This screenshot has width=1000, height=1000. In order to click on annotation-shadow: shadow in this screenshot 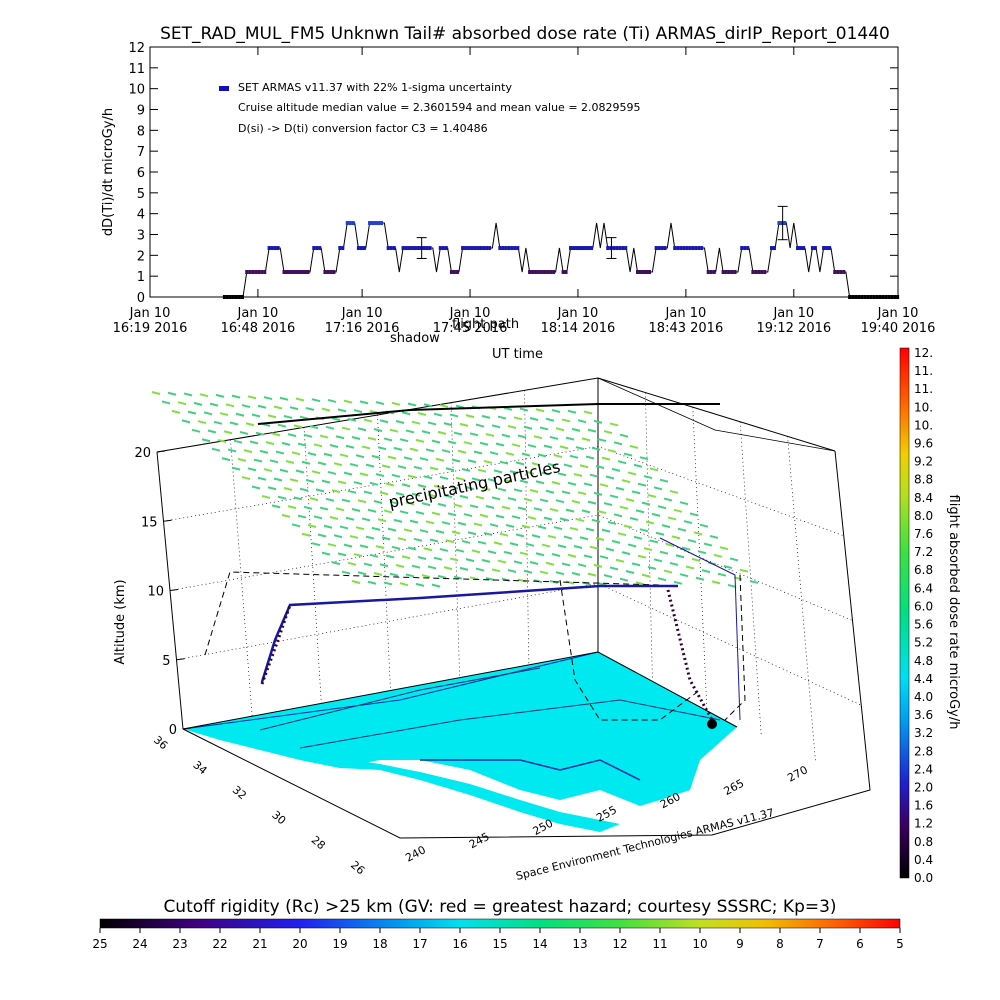, I will do `click(415, 338)`.